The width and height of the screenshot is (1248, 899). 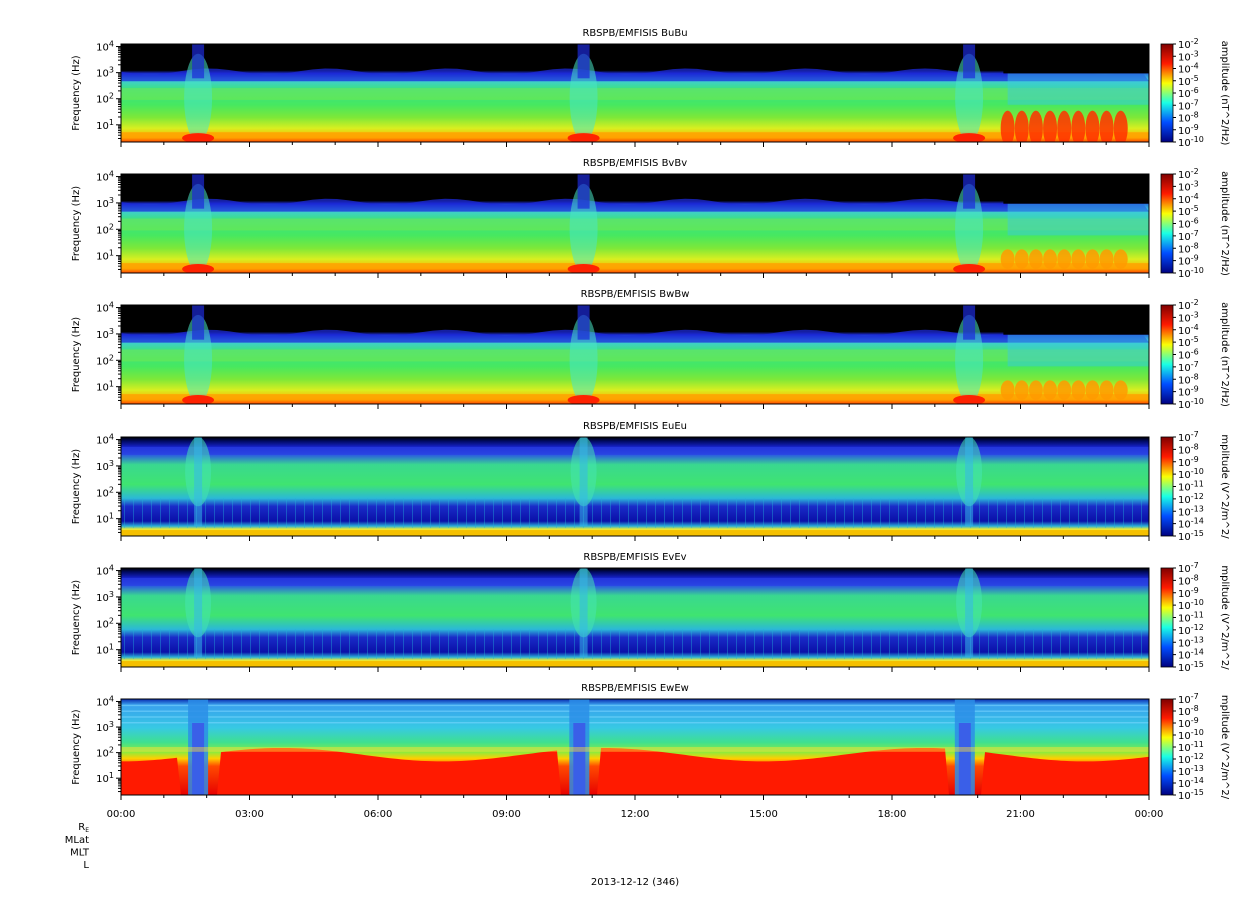 I want to click on x-tick-label: 06:00, so click(x=378, y=814).